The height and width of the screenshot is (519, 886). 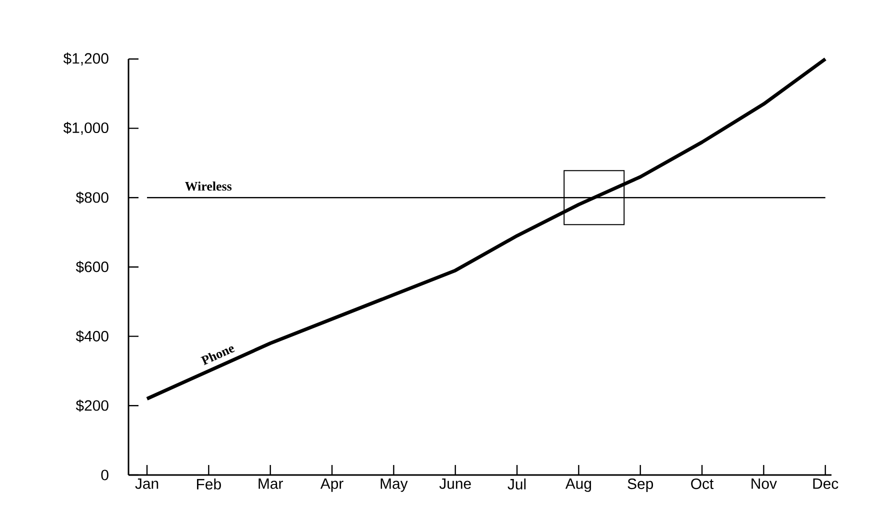 What do you see at coordinates (209, 484) in the screenshot?
I see `x-tick-label: Feb` at bounding box center [209, 484].